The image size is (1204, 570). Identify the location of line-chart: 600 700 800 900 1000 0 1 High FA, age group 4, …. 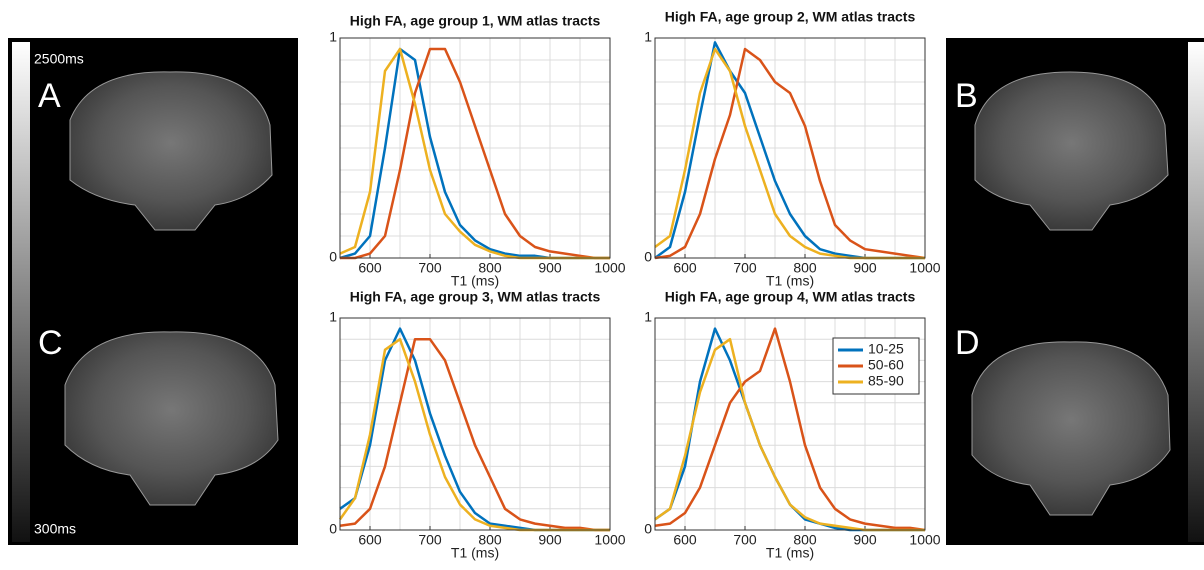
(792, 425).